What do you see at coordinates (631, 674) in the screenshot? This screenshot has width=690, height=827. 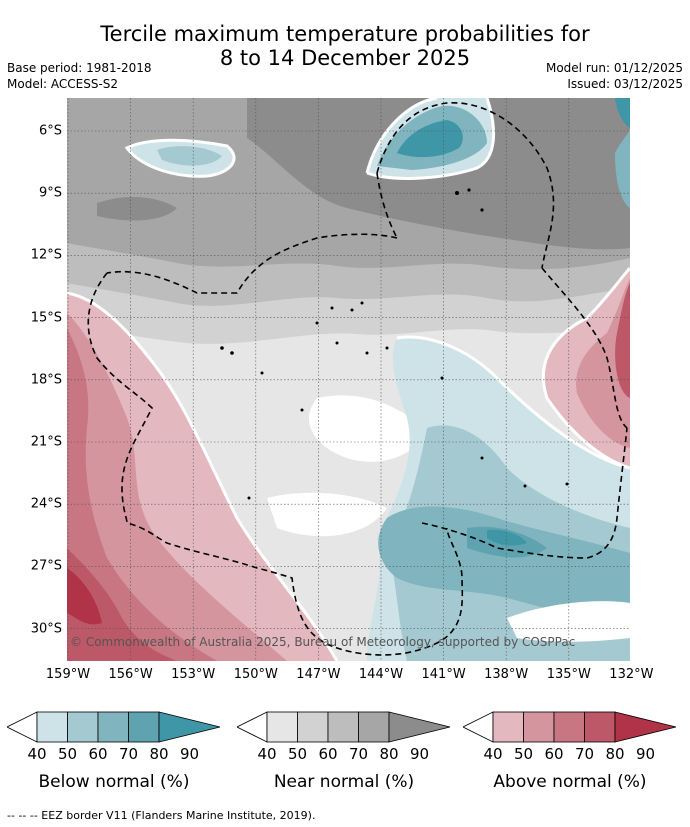 I see `longitude-label: 132°W` at bounding box center [631, 674].